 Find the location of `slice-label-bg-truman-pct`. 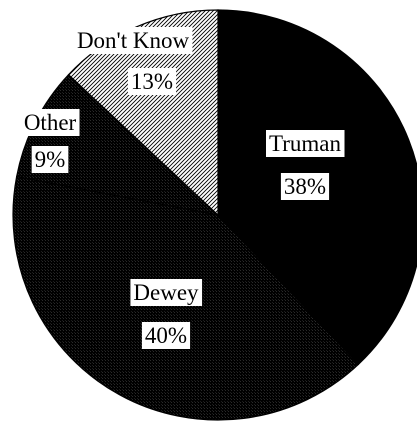

slice-label-bg-truman-pct is located at coordinates (305, 186).